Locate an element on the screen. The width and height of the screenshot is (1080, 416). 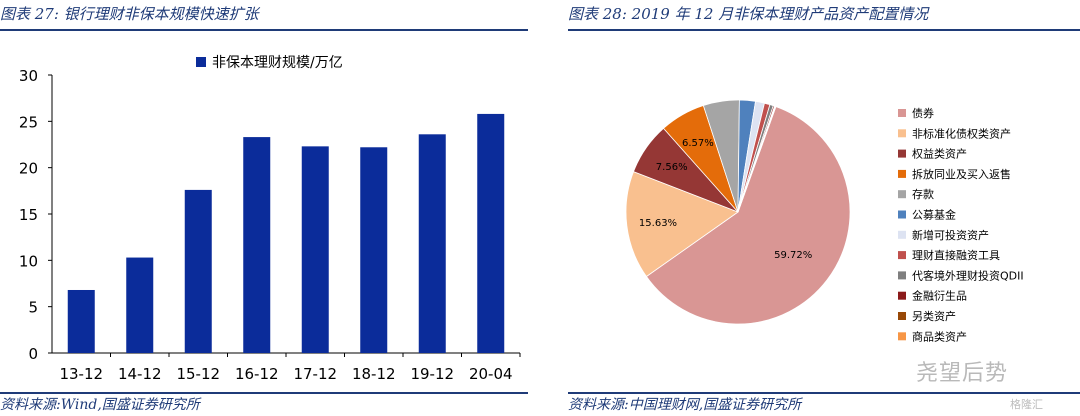
y-tick-label: 10 is located at coordinates (28, 261).